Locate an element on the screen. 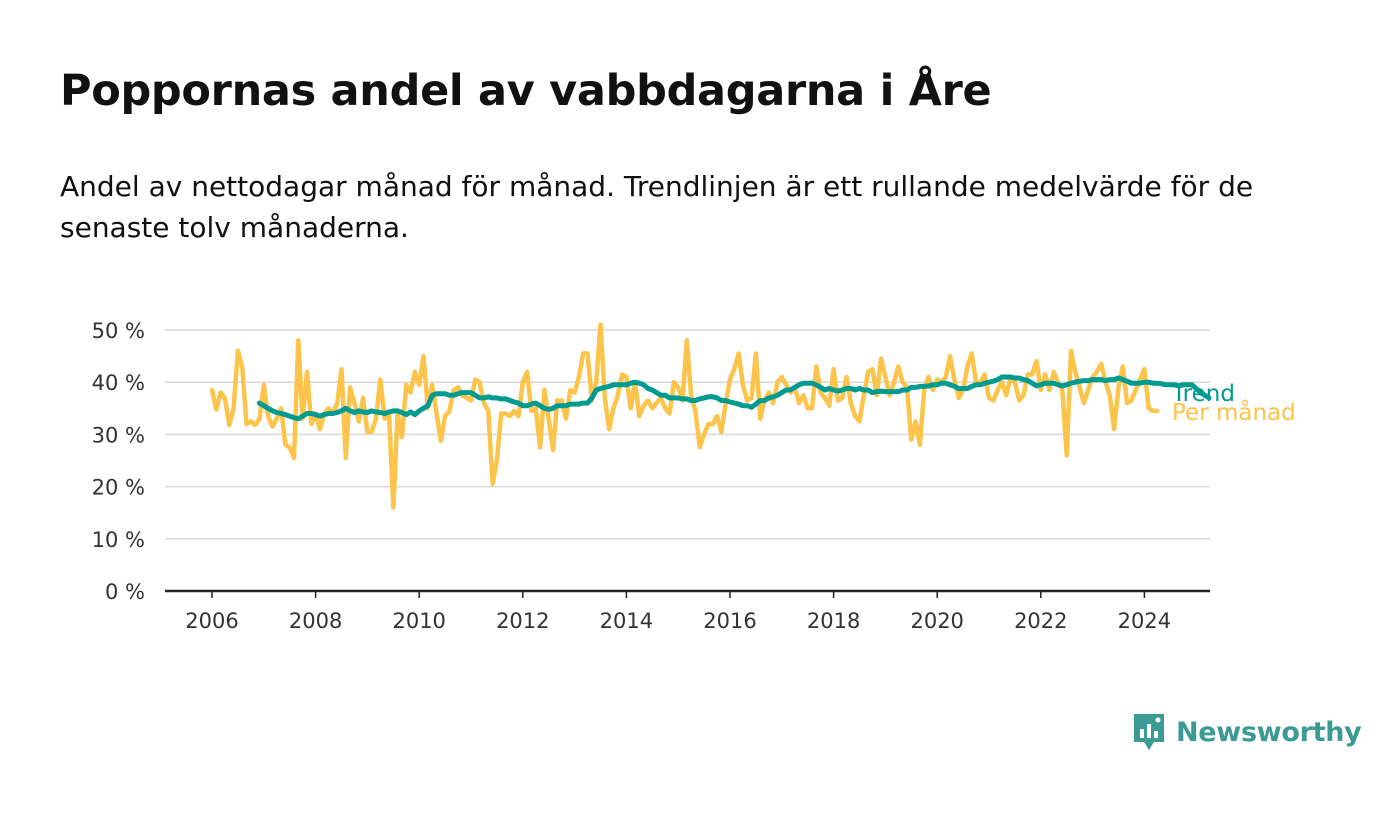 This screenshot has width=1400, height=813. x-tick-label: 2008 is located at coordinates (315, 621).